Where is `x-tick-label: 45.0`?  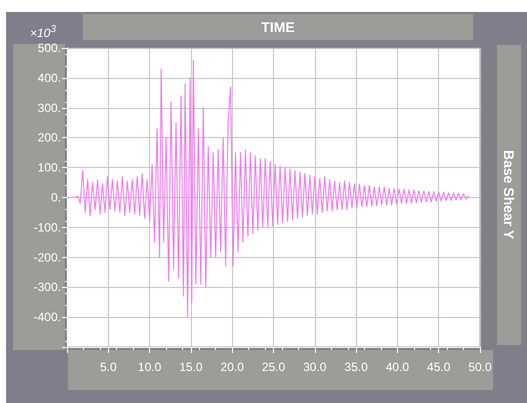 x-tick-label: 45.0 is located at coordinates (439, 367).